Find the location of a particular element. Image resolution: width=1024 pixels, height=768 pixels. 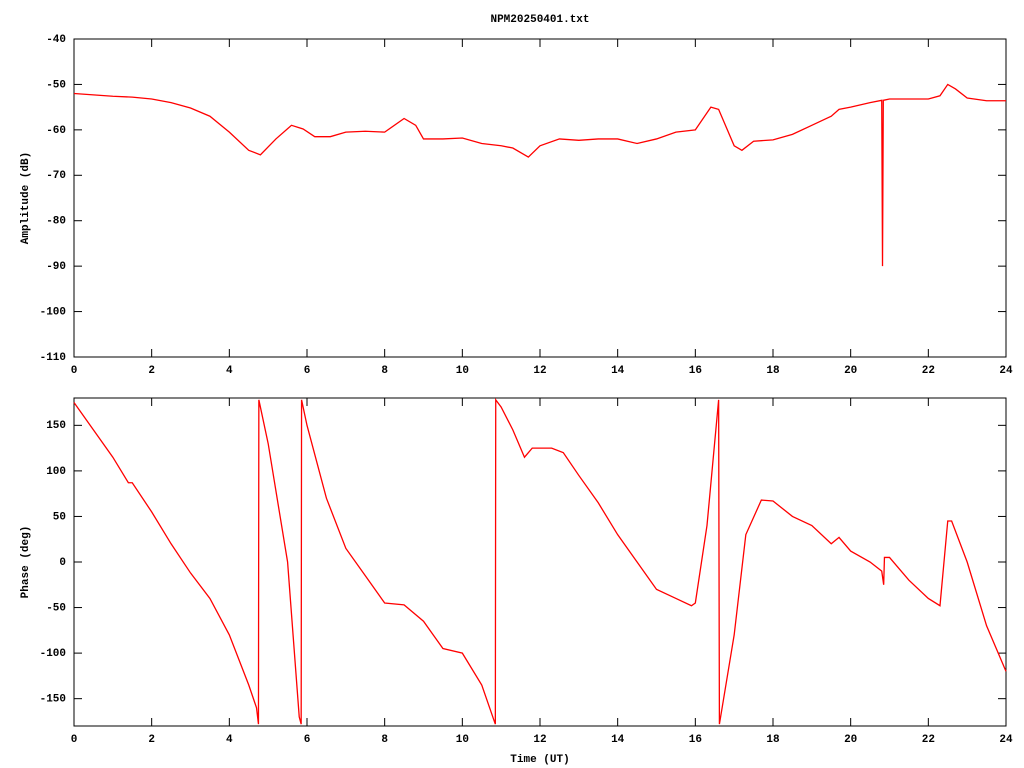

y-tick-label: -150 is located at coordinates (53, 700).